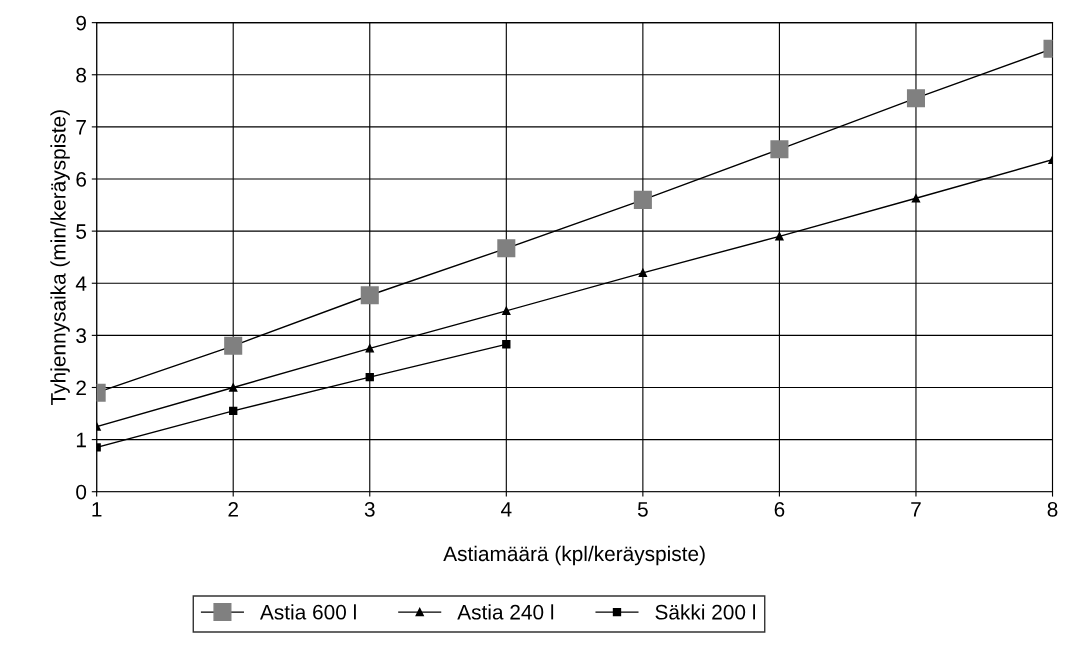 The height and width of the screenshot is (647, 1074). I want to click on x-axis-title: Astiamäärä (kpl/keräyspiste), so click(574, 555).